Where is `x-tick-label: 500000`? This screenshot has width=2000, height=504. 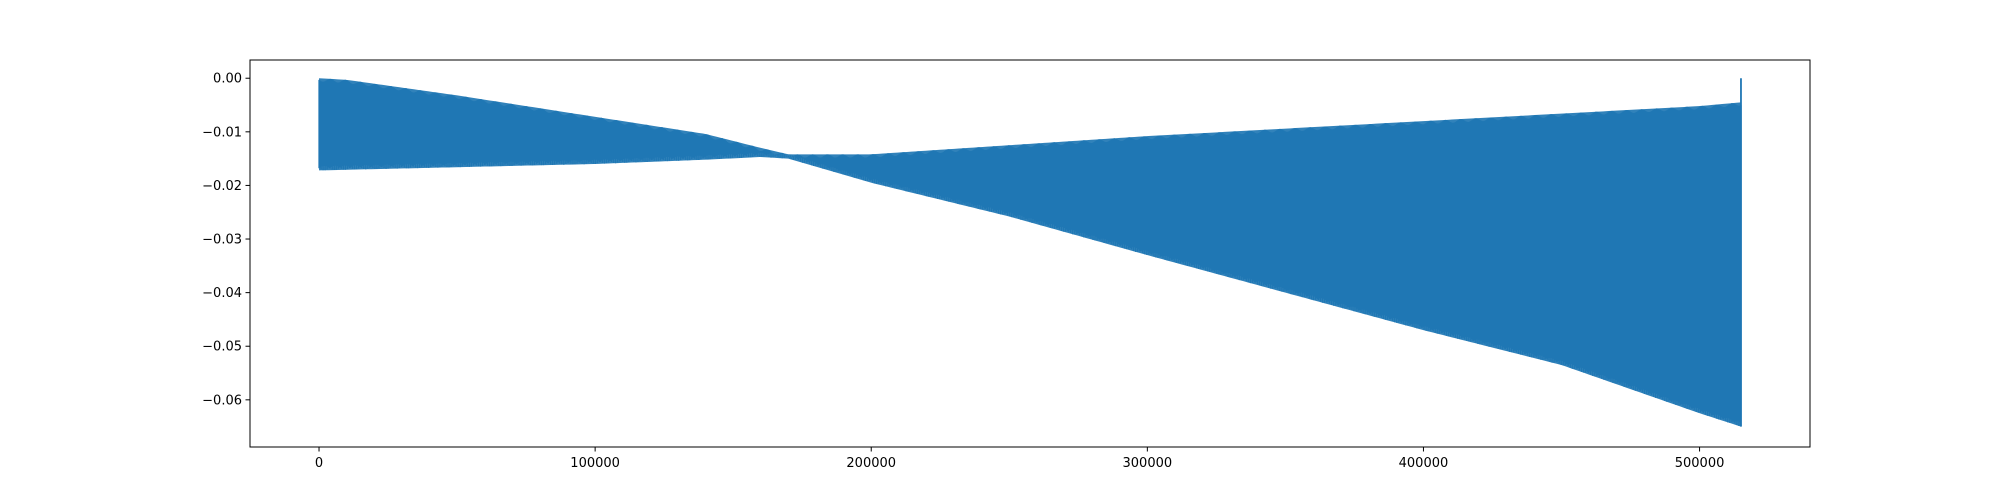
x-tick-label: 500000 is located at coordinates (1700, 463).